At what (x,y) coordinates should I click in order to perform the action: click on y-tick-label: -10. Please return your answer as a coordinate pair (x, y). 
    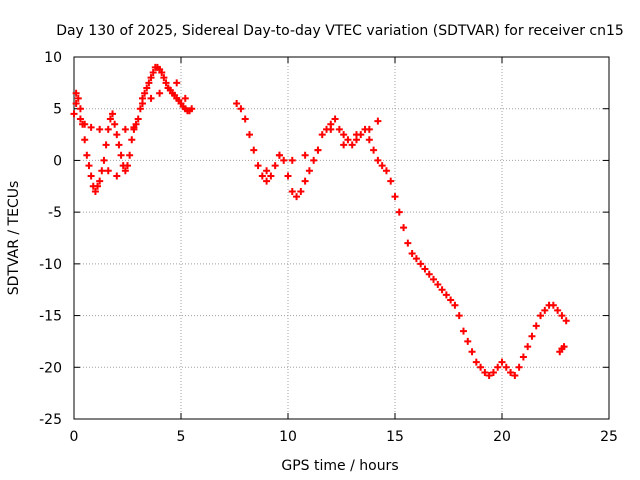
    Looking at the image, I should click on (50, 265).